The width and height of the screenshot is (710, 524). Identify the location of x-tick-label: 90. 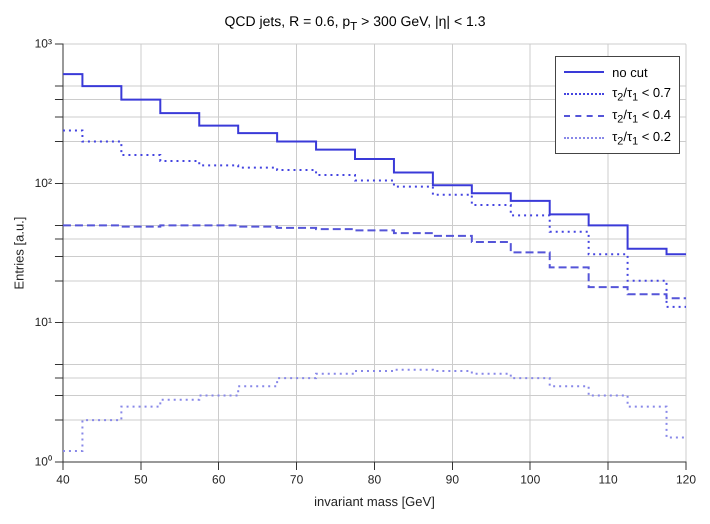
(453, 479).